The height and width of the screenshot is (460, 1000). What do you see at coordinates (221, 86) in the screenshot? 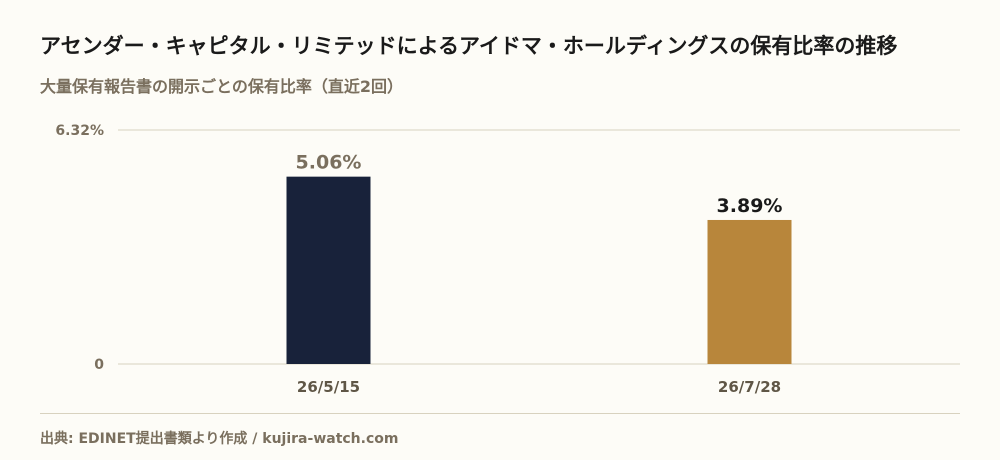
I see `chart-subtitle: 大量保有報告書の開示ごとの保有比率（直近2回）` at bounding box center [221, 86].